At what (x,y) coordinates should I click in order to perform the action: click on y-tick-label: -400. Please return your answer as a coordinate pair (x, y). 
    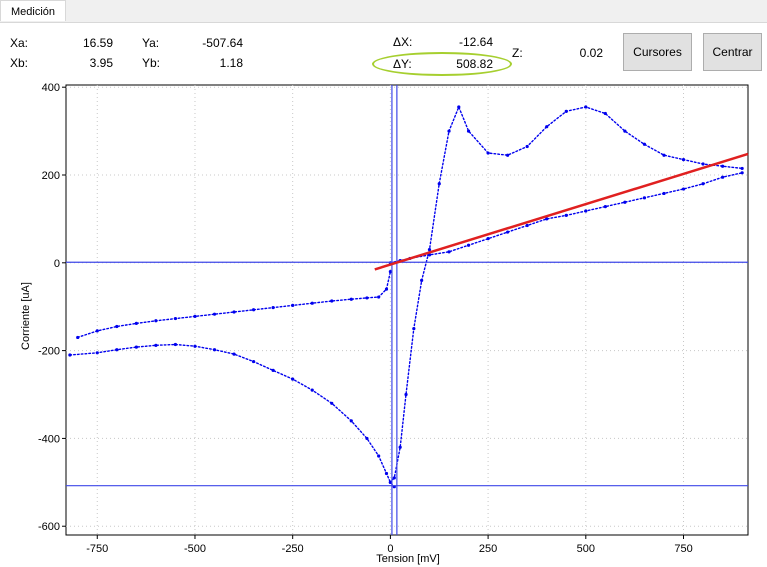
    Looking at the image, I should click on (49, 439).